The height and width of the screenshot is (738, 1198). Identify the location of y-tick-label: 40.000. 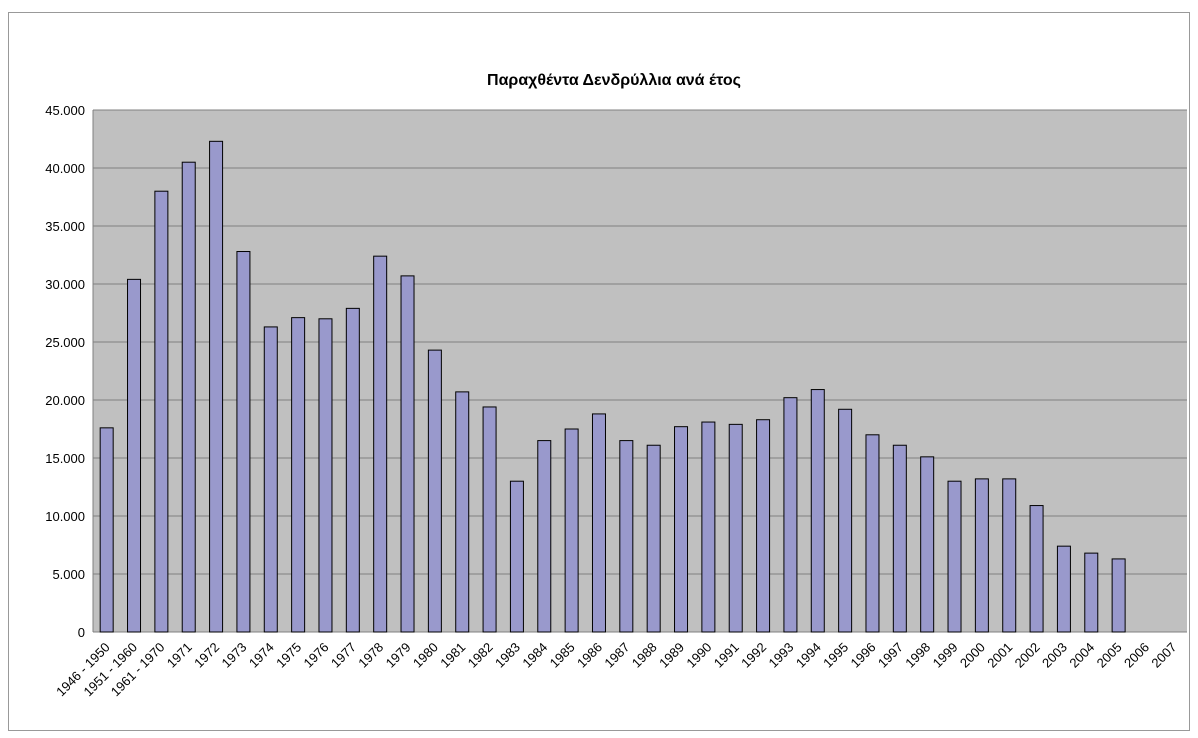
(65, 168).